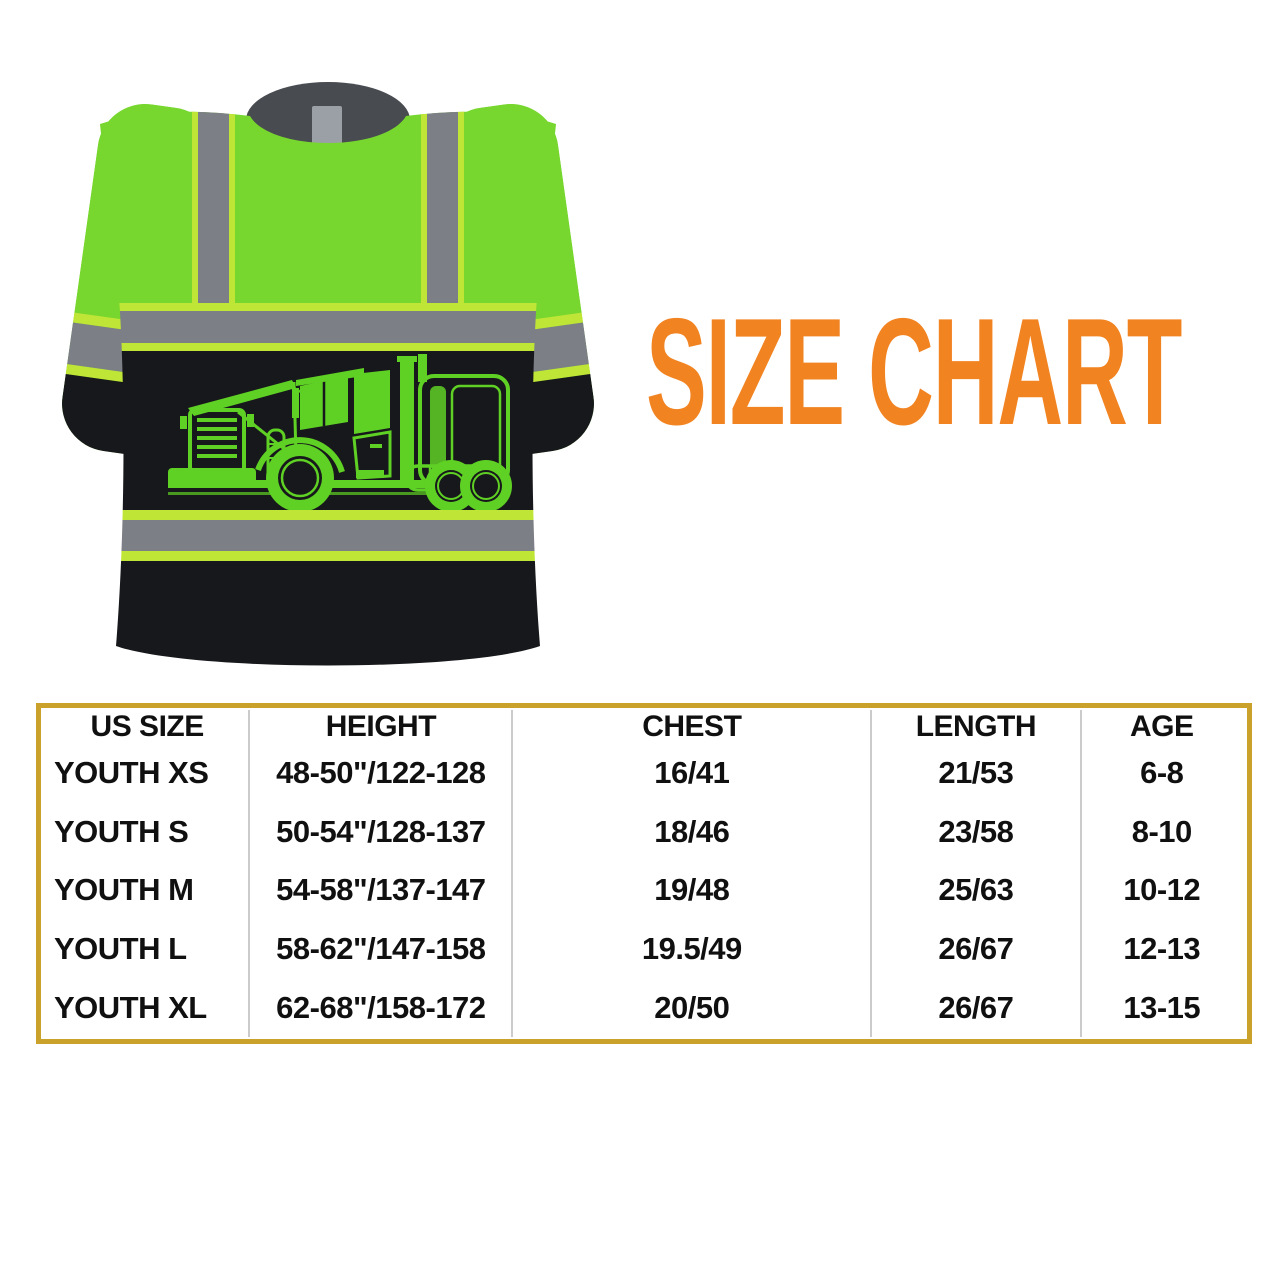 The image size is (1280, 1280). What do you see at coordinates (148, 1007) in the screenshot?
I see `cell-size: YOUTH XL` at bounding box center [148, 1007].